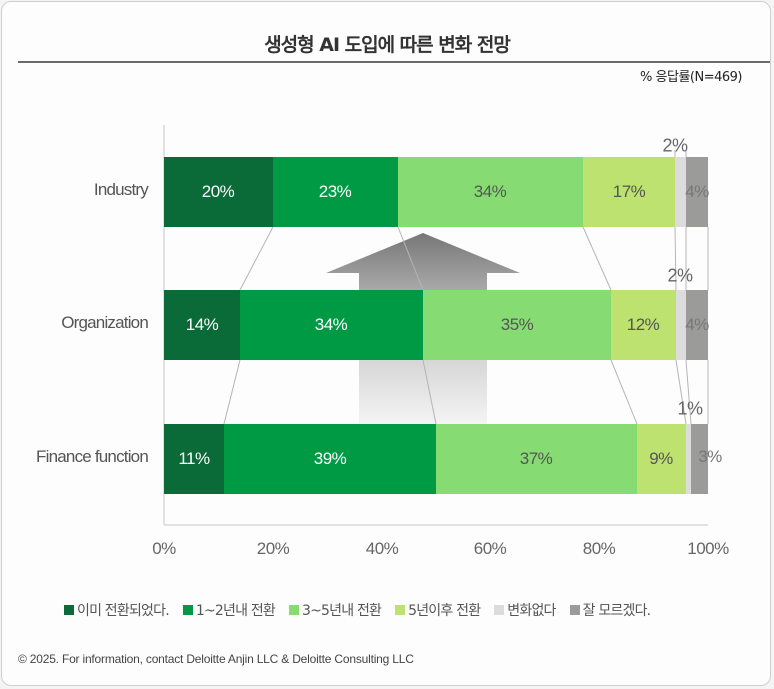  Describe the element at coordinates (202, 324) in the screenshot. I see `value-label: 14%` at that location.